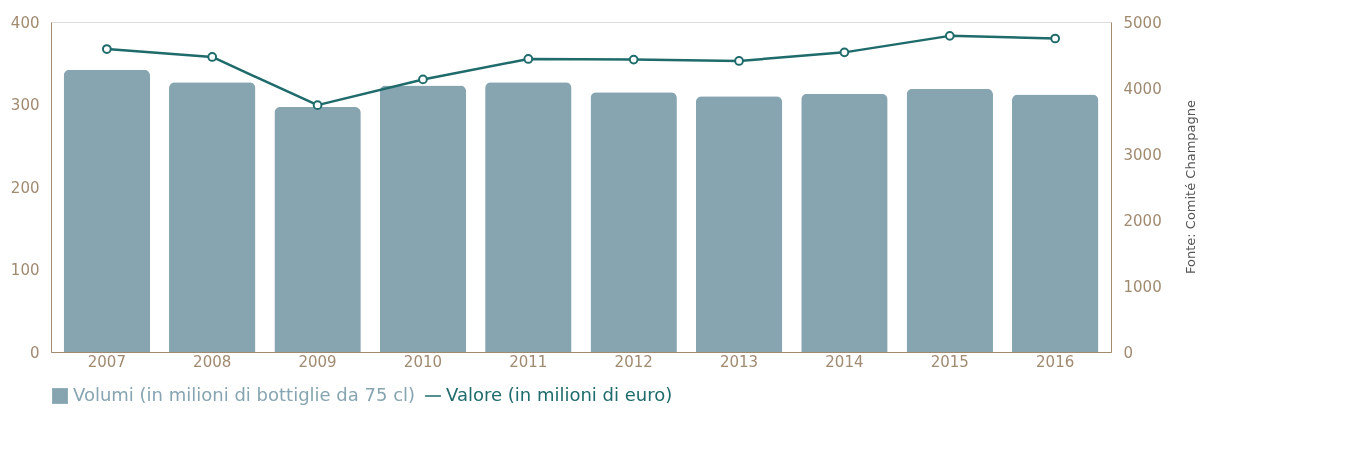 This screenshot has height=454, width=1365. What do you see at coordinates (1142, 220) in the screenshot?
I see `y2-tick-label: 2000` at bounding box center [1142, 220].